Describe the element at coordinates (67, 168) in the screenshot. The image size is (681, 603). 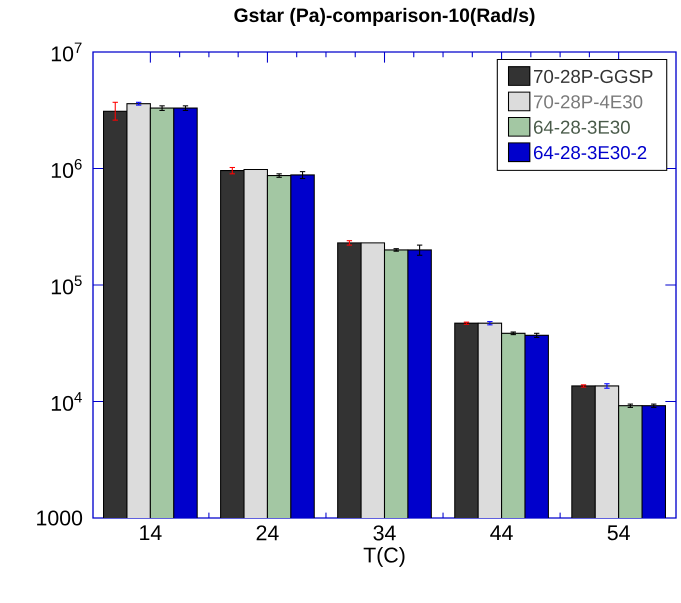
I see `y-tick-label: 10$^{6}$` at that location.